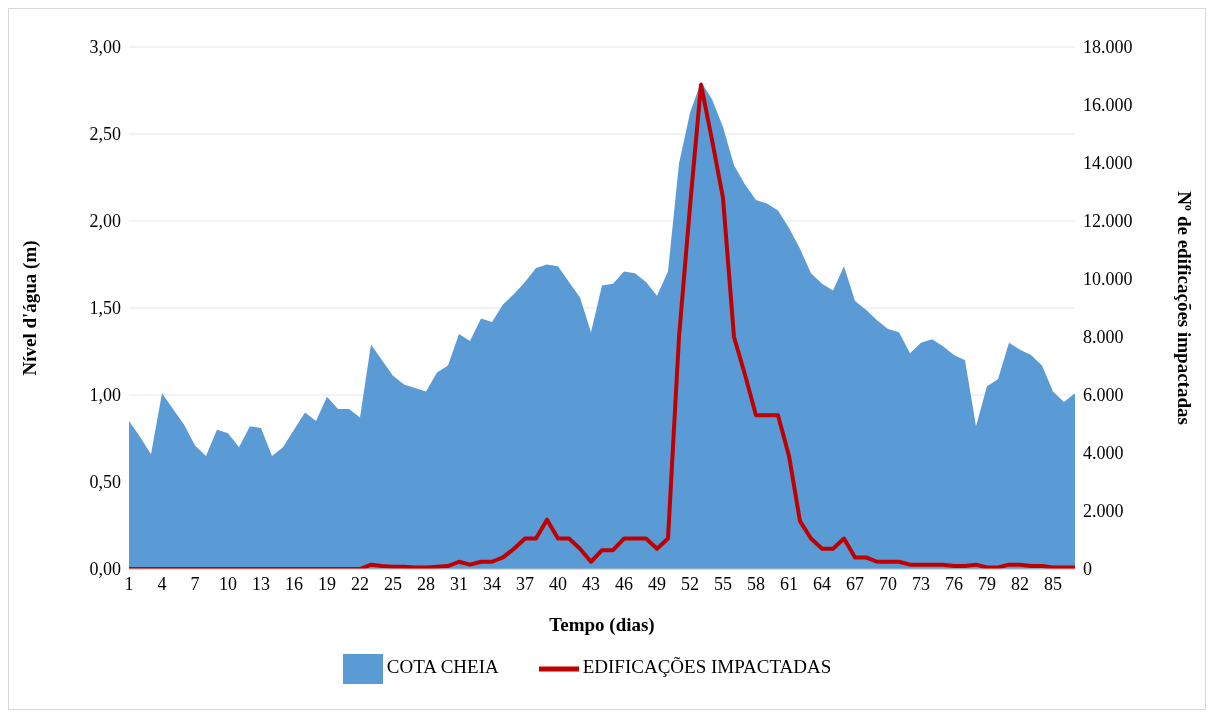 Image resolution: width=1216 pixels, height=722 pixels. I want to click on y-tick-label: 1,00, so click(105, 395).